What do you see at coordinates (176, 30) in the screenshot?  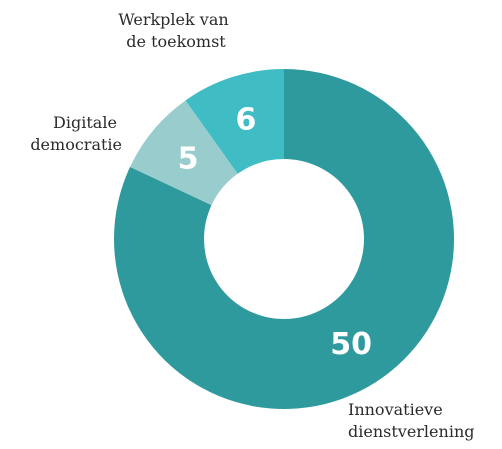 I see `slice-label-werkplek-van-de-toekomst: Werkplek van de toekomst` at bounding box center [176, 30].